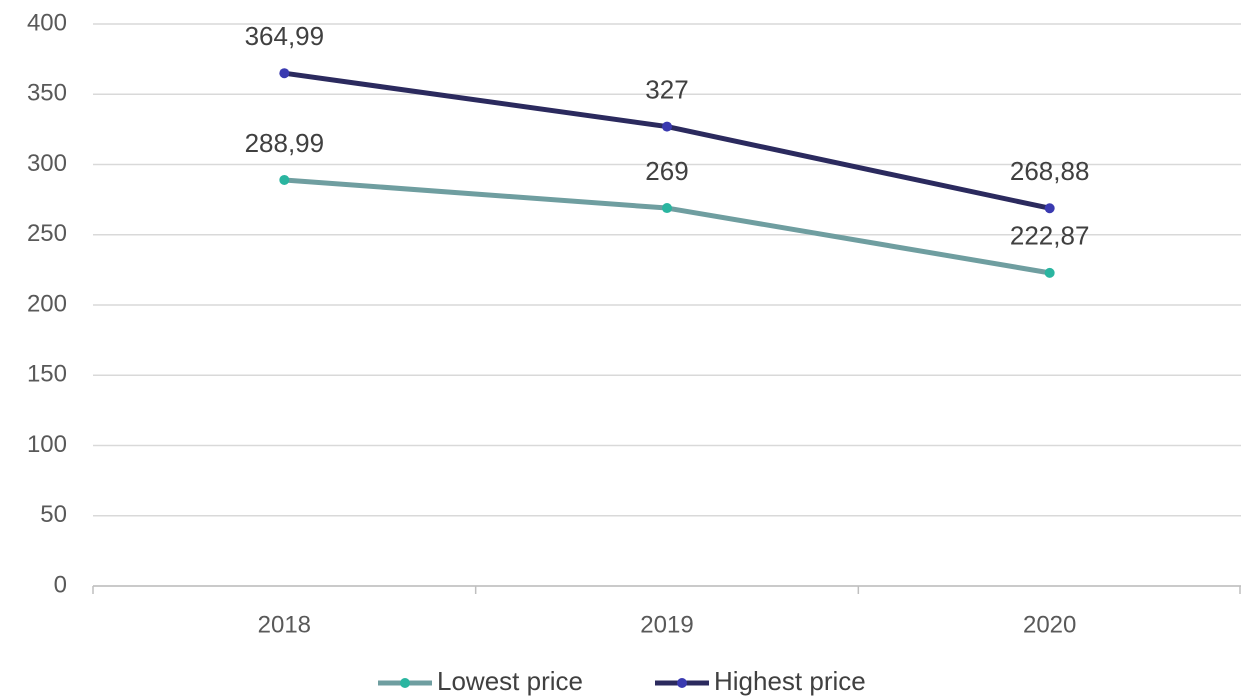  Describe the element at coordinates (1050, 236) in the screenshot. I see `data-label: 222,87` at that location.